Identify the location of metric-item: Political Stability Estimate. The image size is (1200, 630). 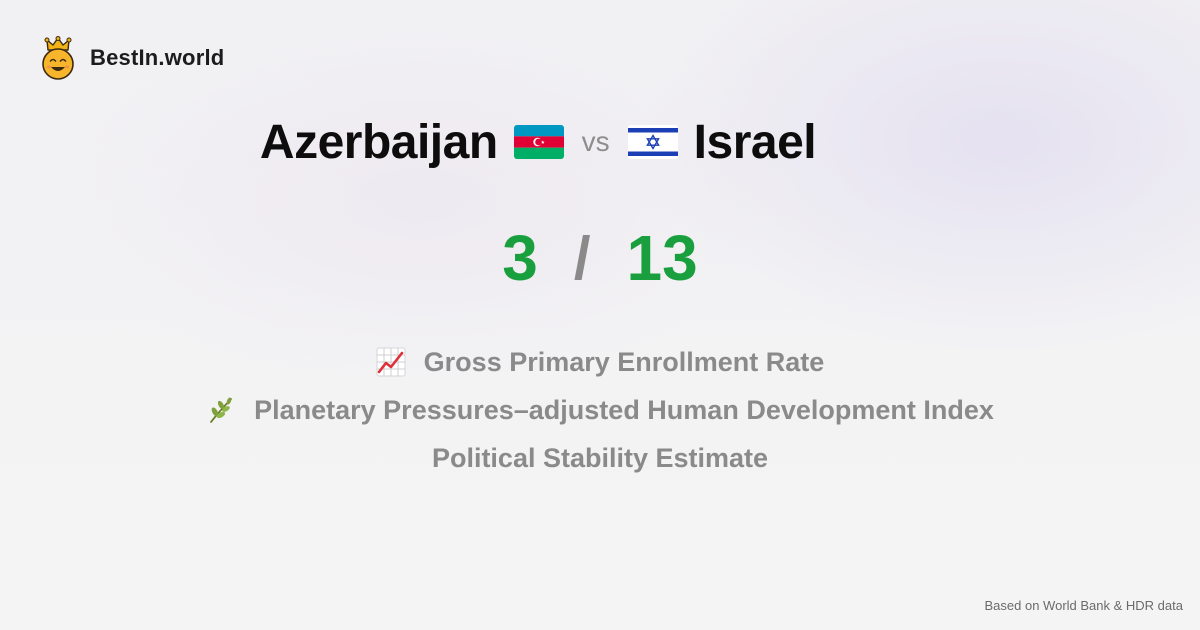
(600, 458).